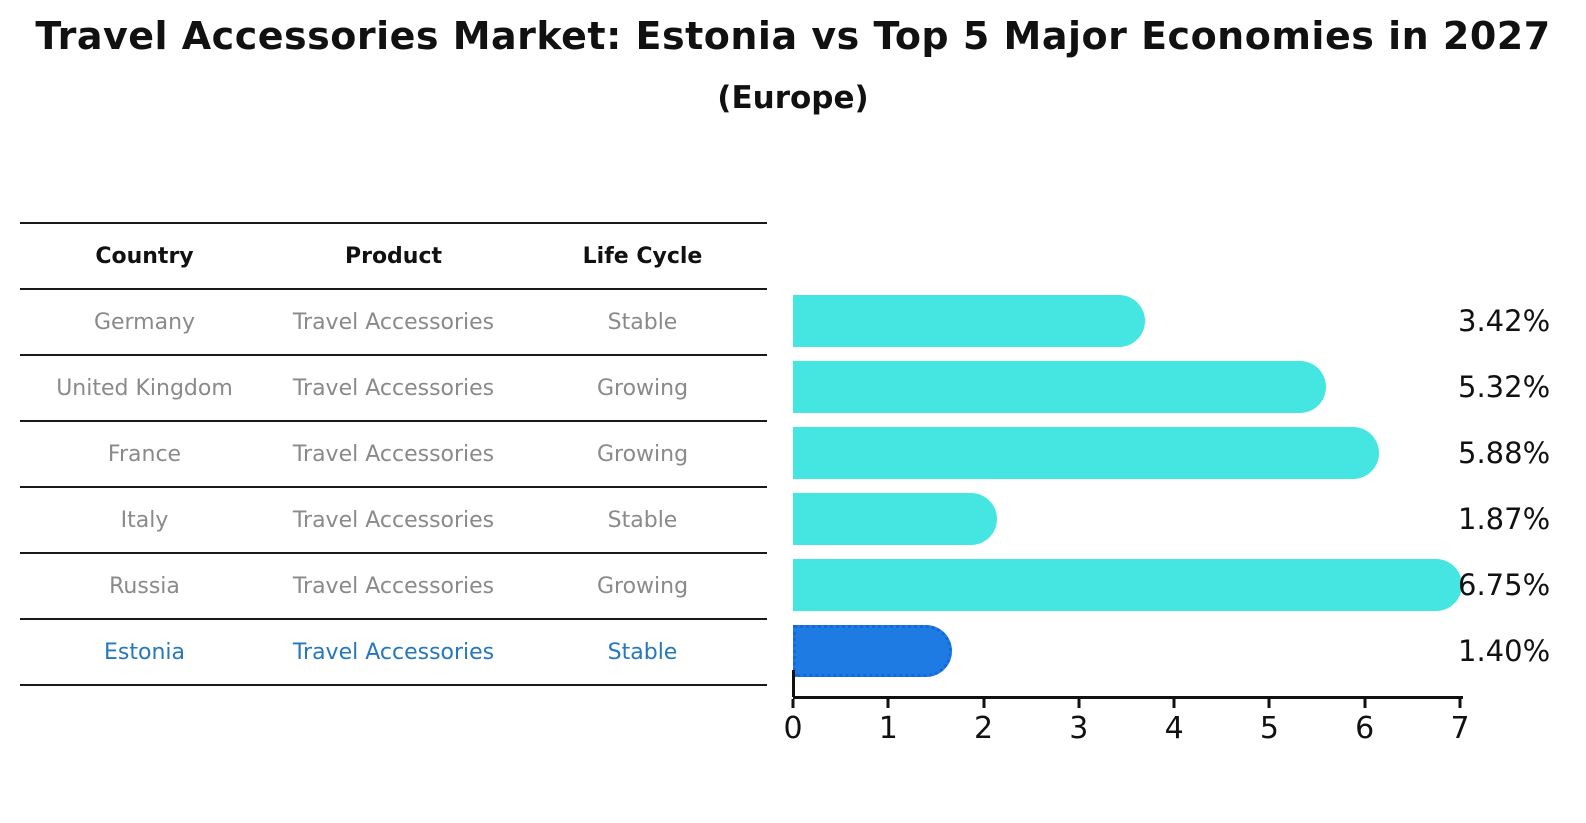 This screenshot has height=823, width=1586. I want to click on x-tick-5: 5, so click(1269, 728).